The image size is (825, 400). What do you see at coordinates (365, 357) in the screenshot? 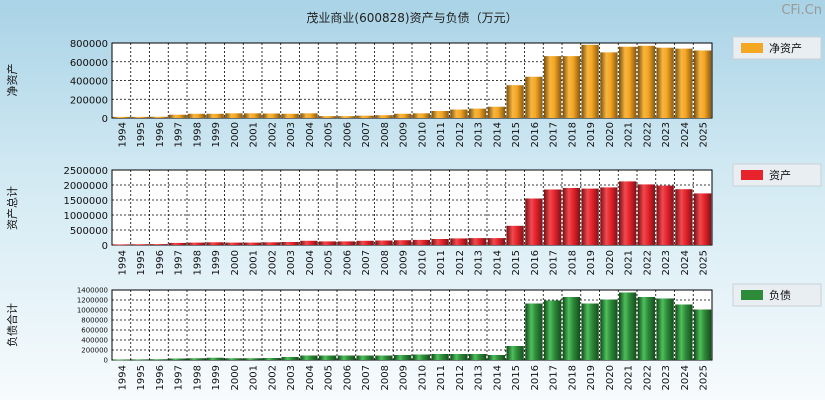
I see `total-liabilities-bar-2007` at bounding box center [365, 357].